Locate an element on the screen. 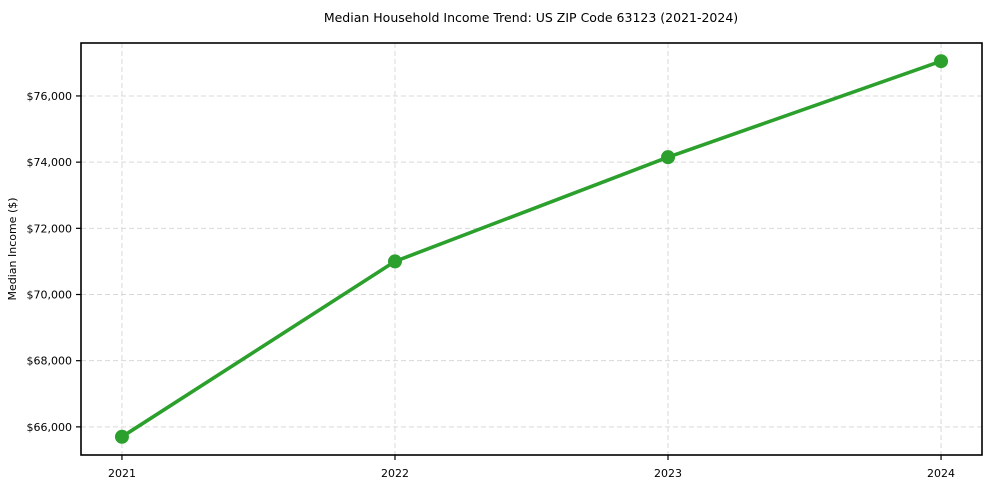 Image resolution: width=989 pixels, height=490 pixels. y-tick-label: $74,000 is located at coordinates (50, 162).